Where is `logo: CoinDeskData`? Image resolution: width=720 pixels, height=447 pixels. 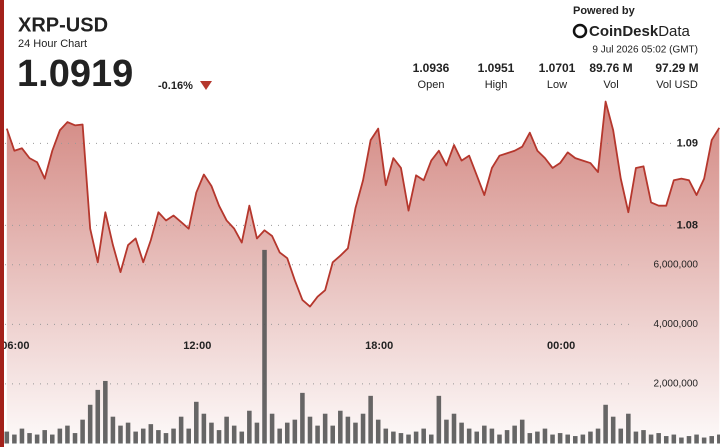
logo: CoinDeskData is located at coordinates (640, 31).